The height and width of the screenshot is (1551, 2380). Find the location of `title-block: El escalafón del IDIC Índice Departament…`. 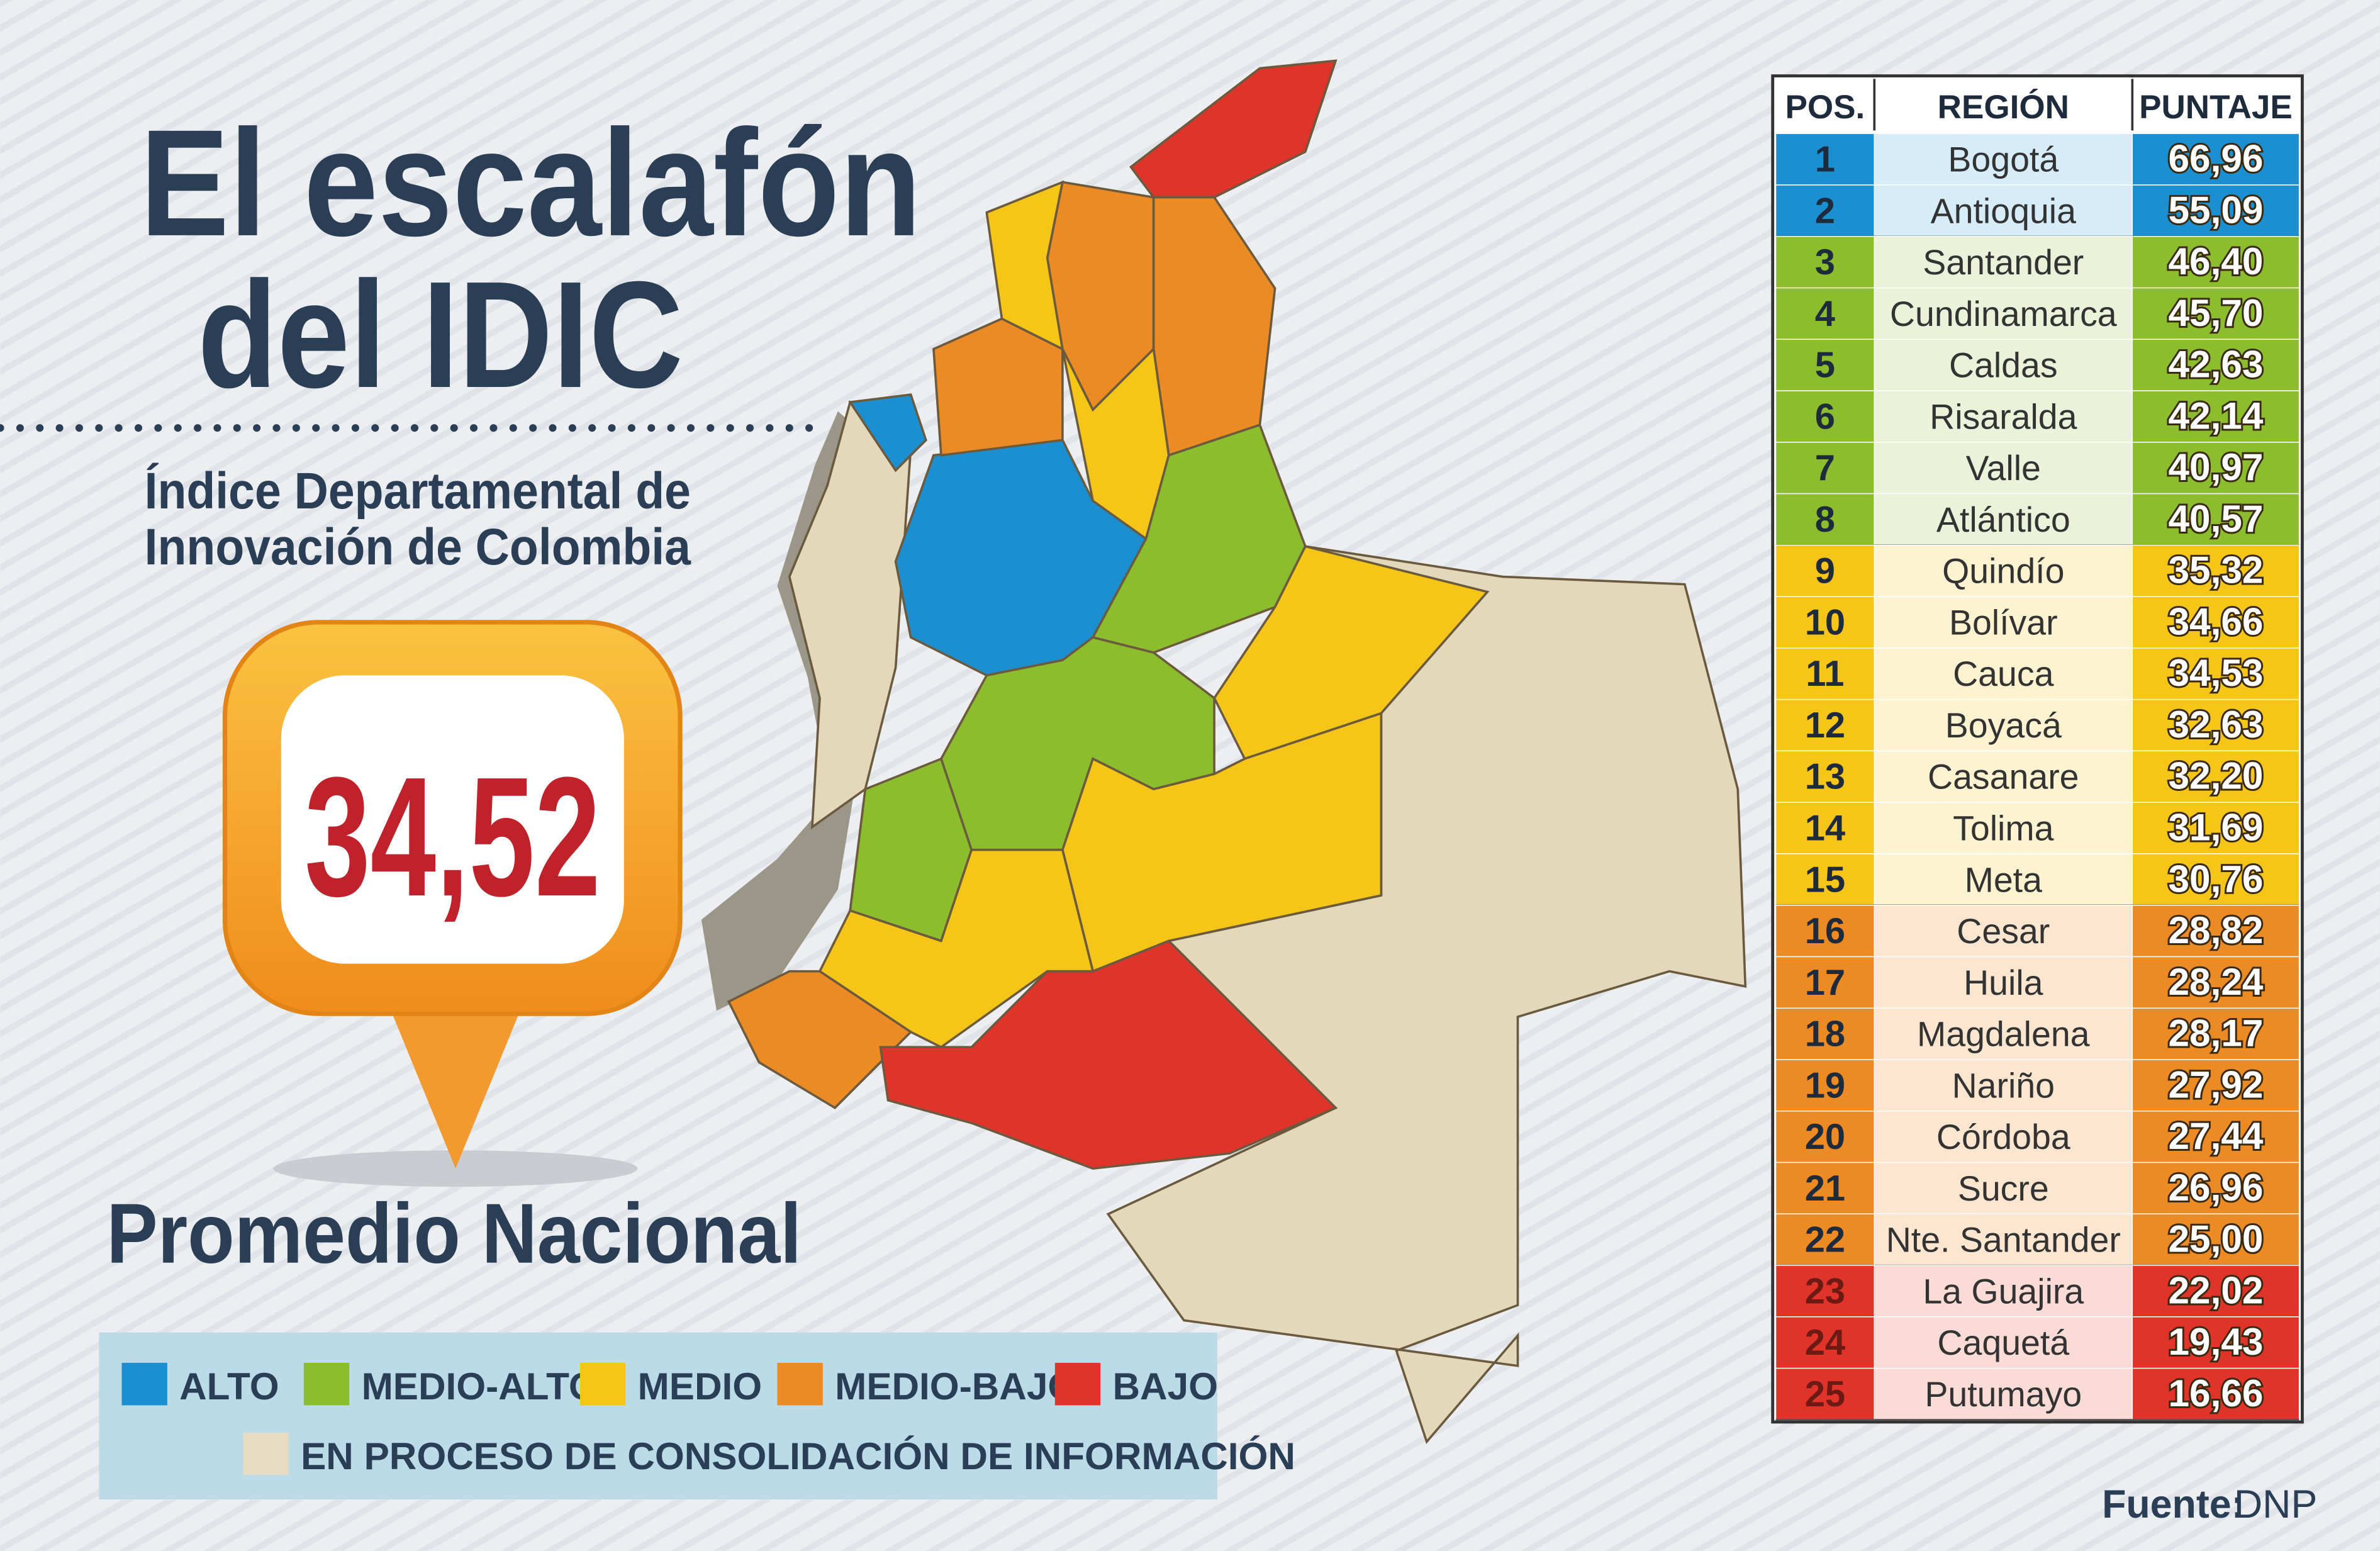

title-block: El escalafón del IDIC Índice Departament… is located at coordinates (461, 337).